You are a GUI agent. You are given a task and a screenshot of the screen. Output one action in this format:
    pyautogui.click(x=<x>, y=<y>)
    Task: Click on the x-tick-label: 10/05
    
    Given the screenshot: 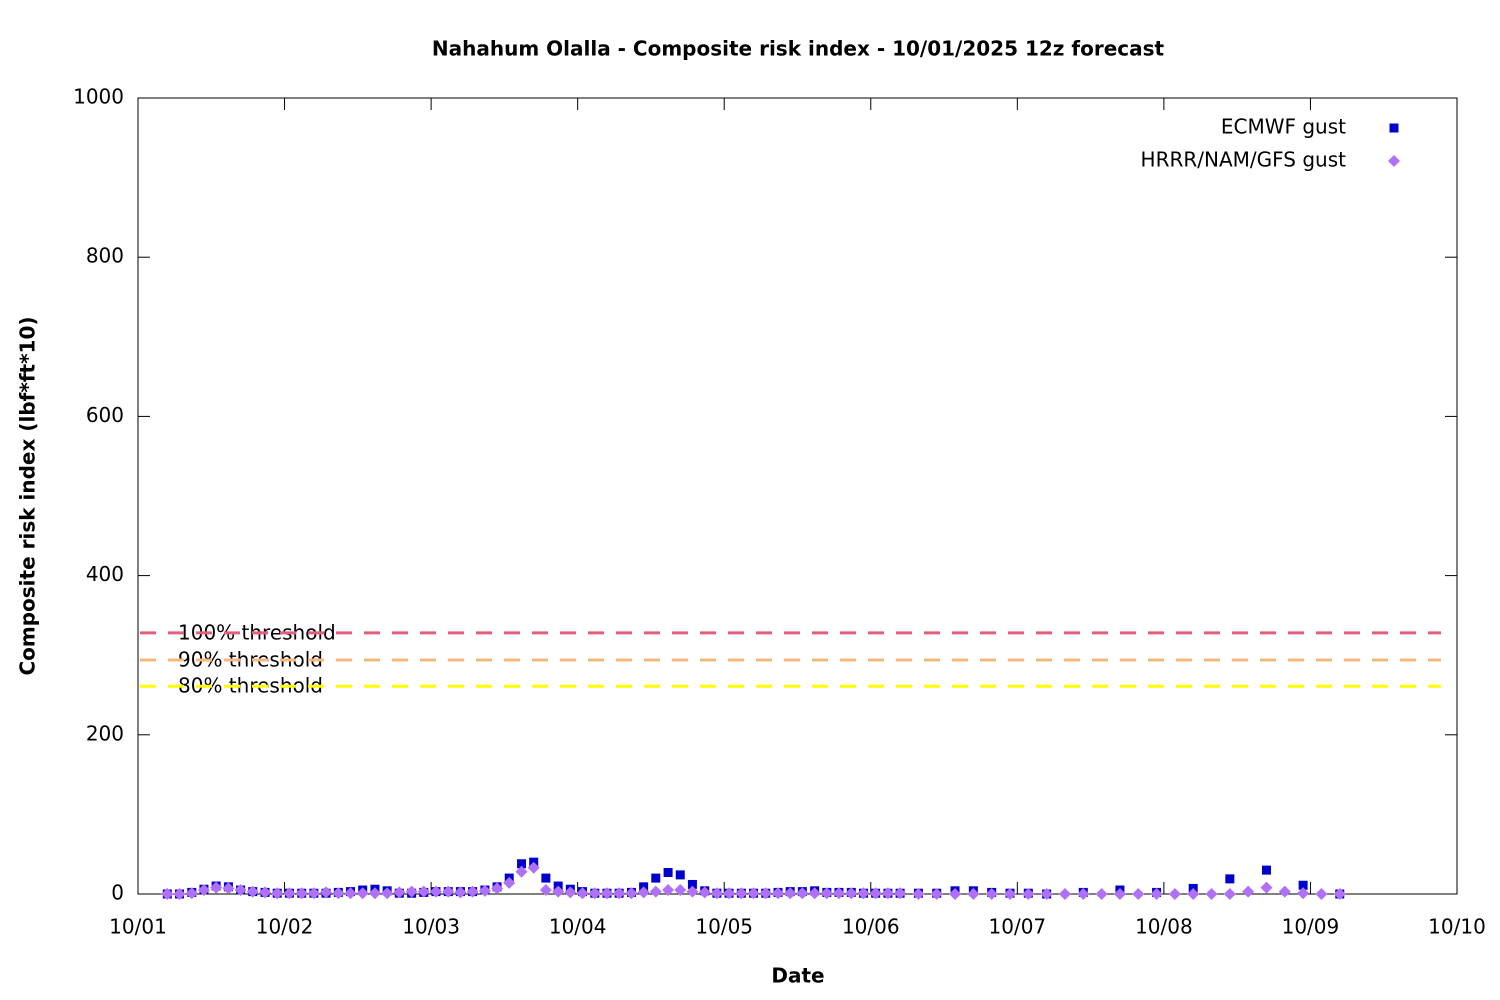 What is the action you would take?
    pyautogui.click(x=724, y=927)
    